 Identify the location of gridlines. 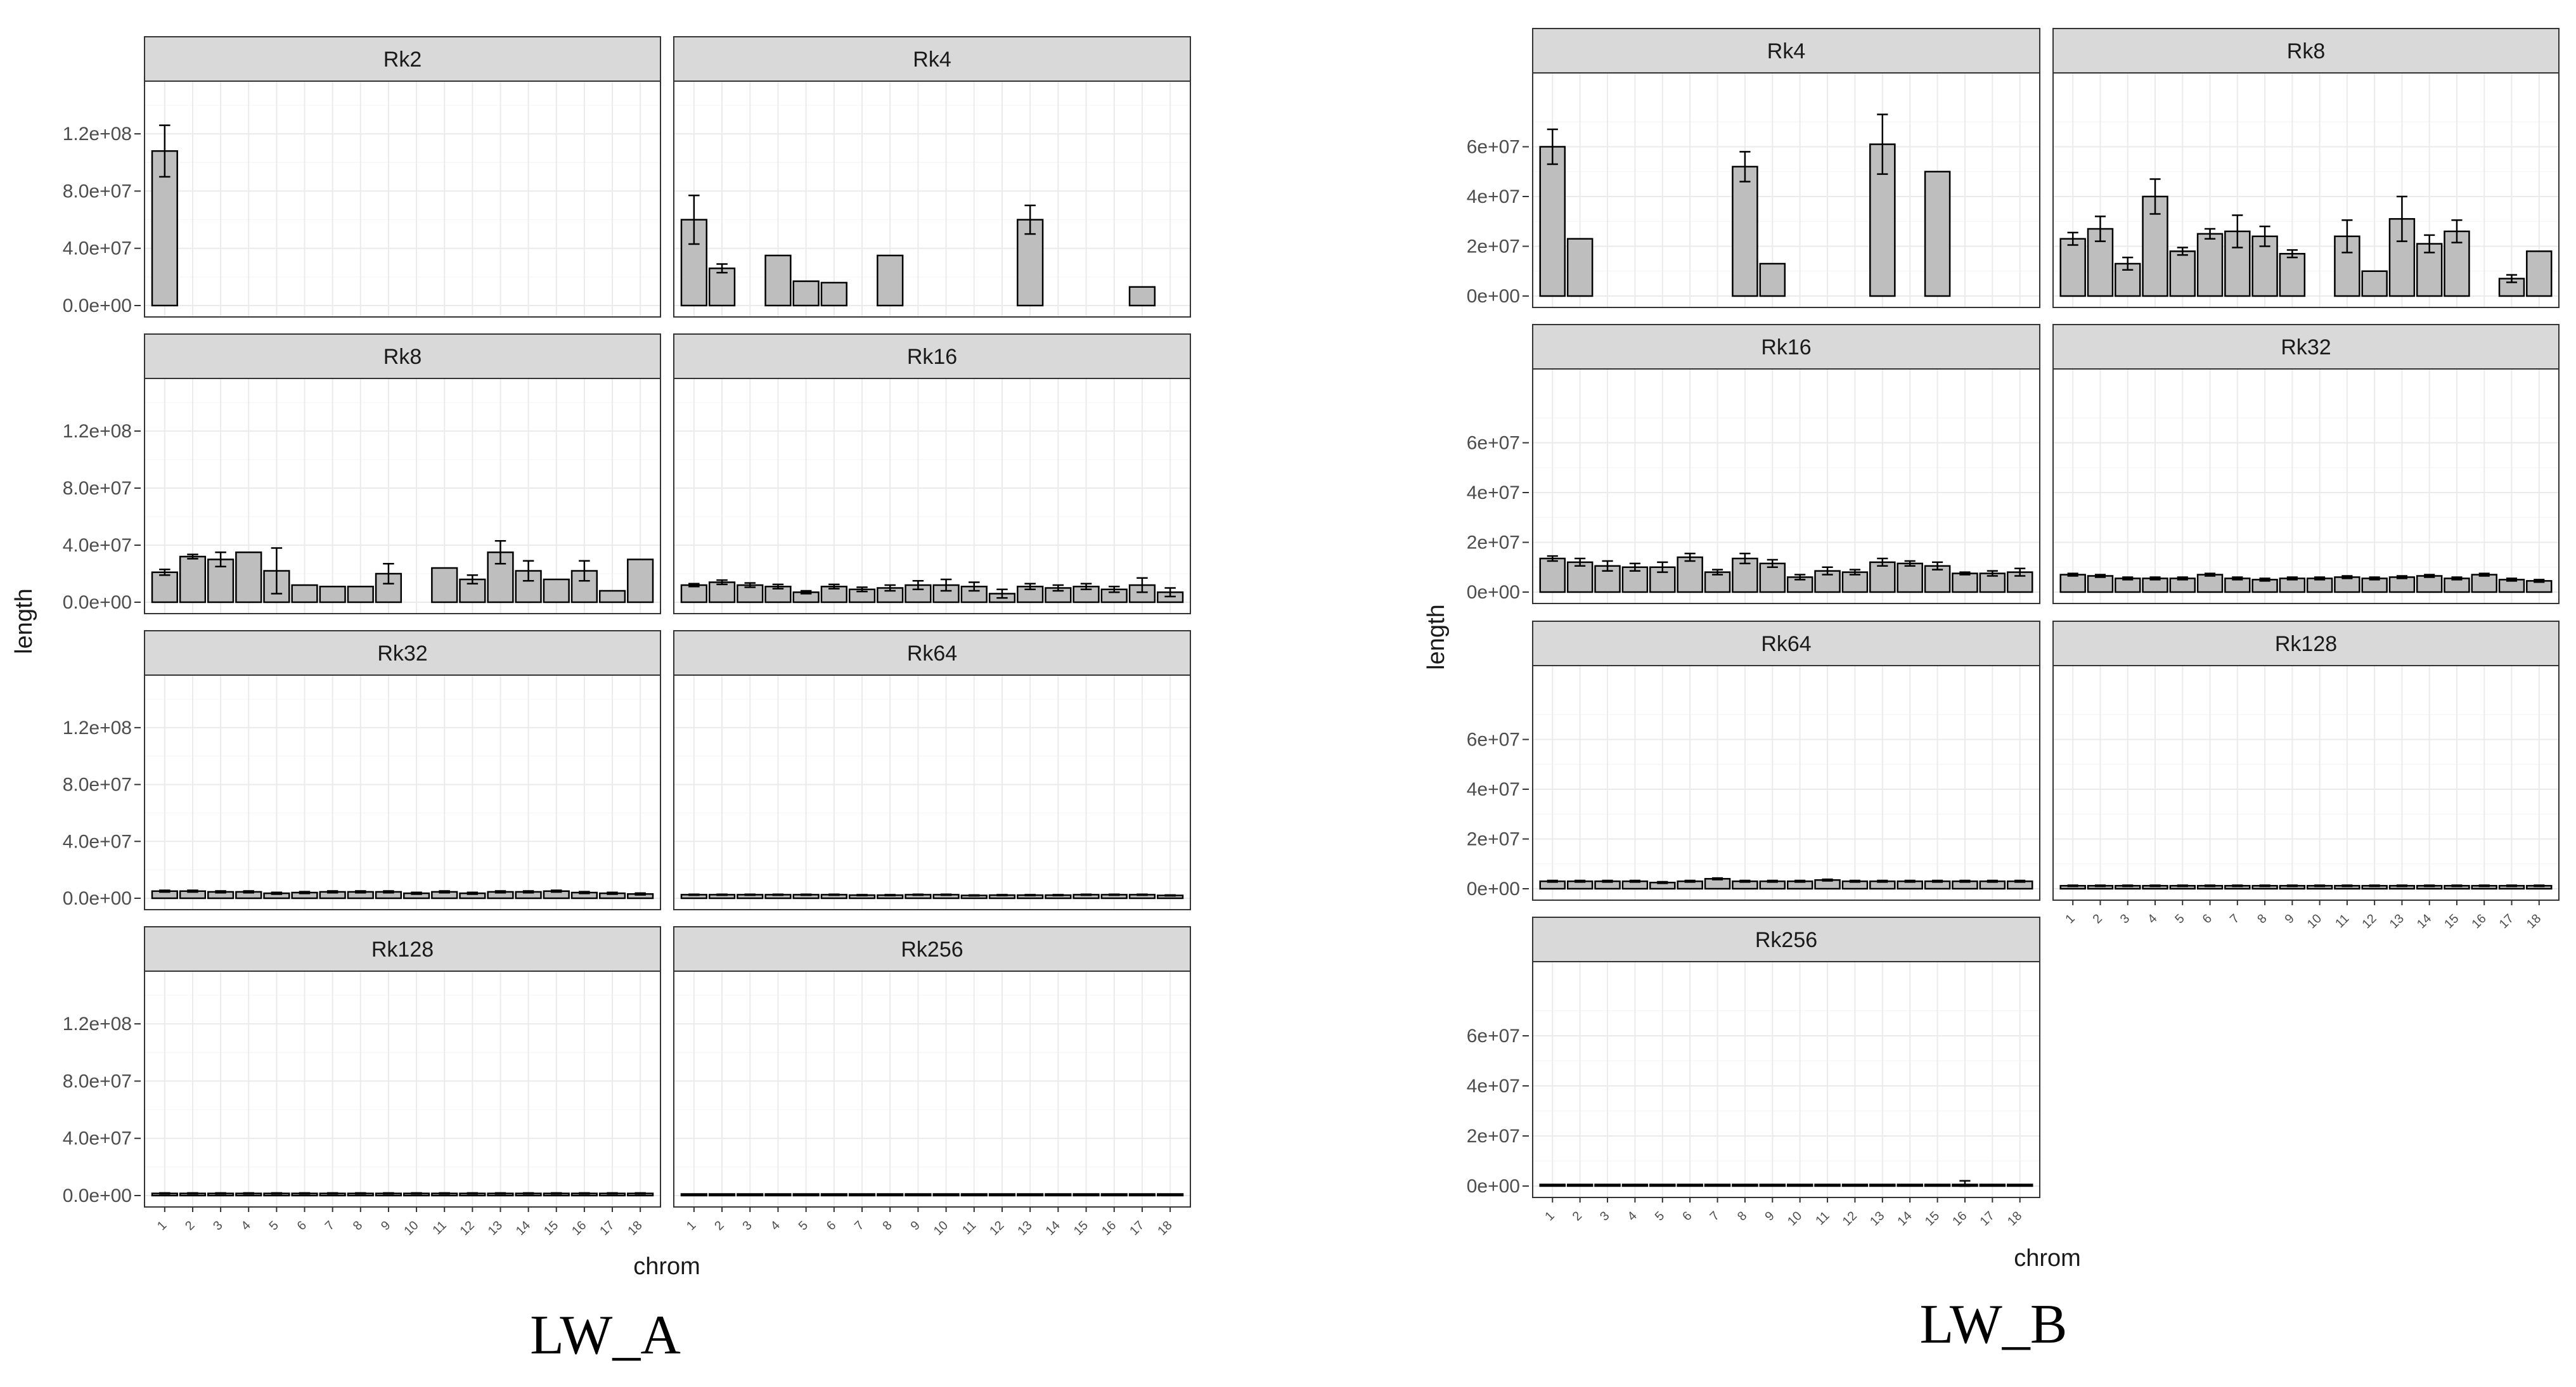
(402, 1089).